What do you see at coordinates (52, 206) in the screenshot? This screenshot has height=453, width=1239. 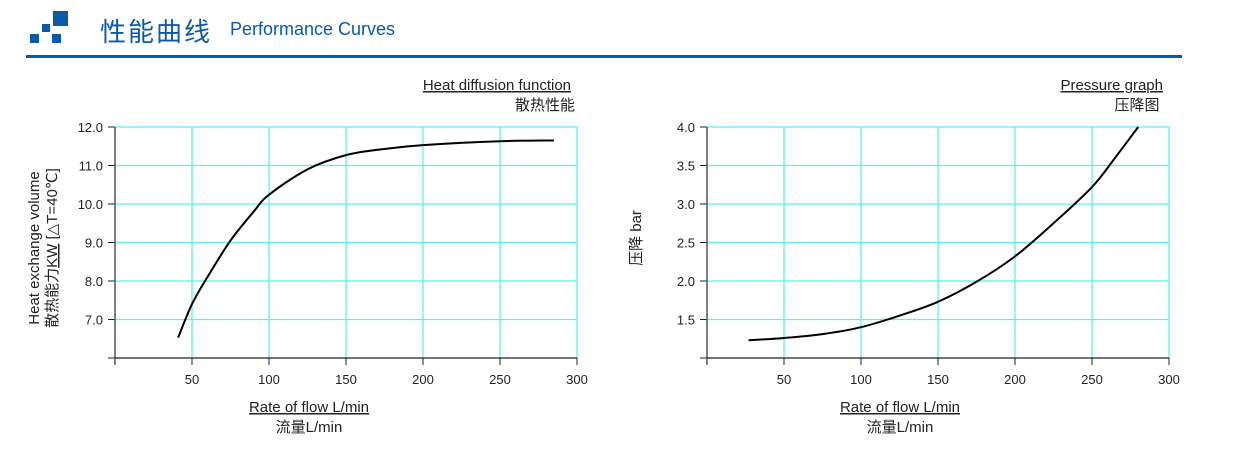 I see `y-label-suffix: [△T=40℃]` at bounding box center [52, 206].